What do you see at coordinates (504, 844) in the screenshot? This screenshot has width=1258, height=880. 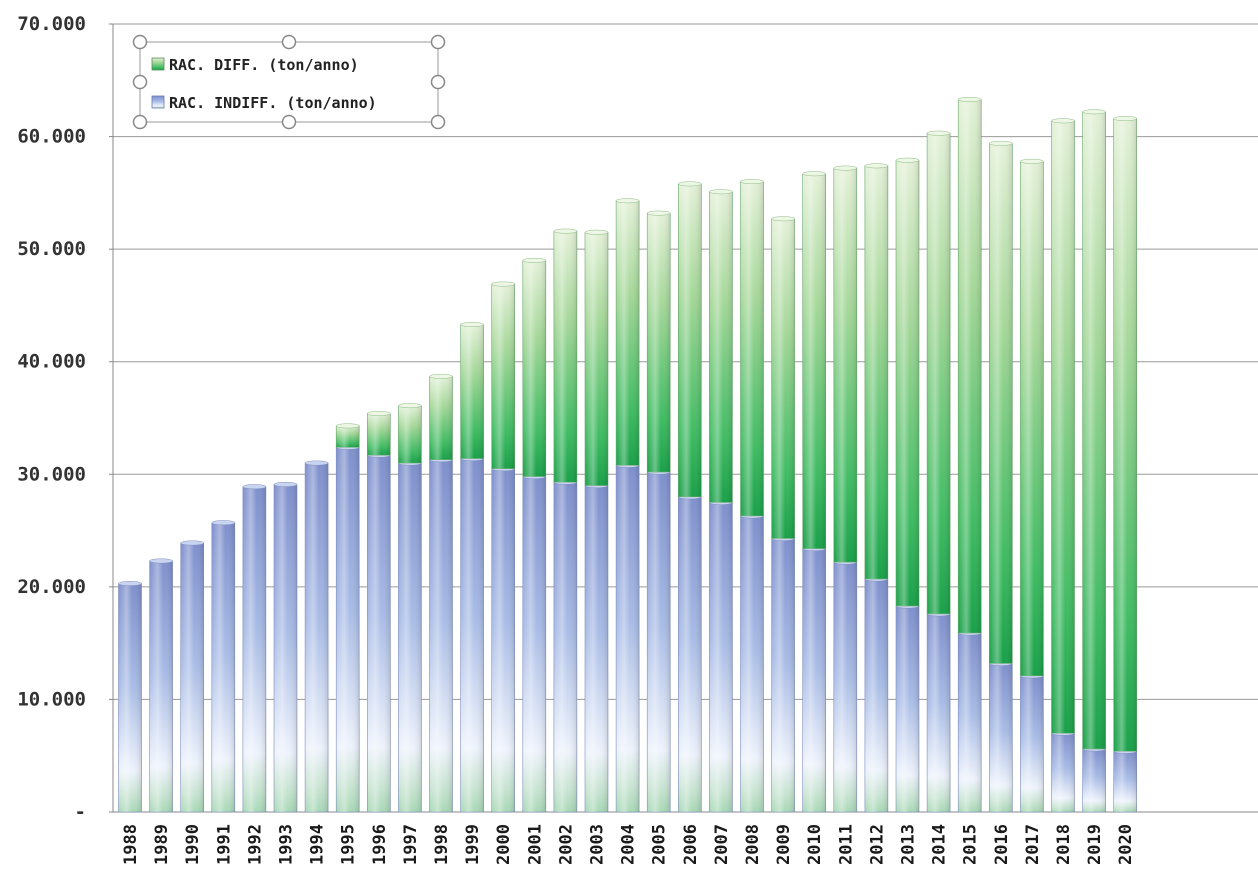 I see `x-tick-label: 2000` at bounding box center [504, 844].